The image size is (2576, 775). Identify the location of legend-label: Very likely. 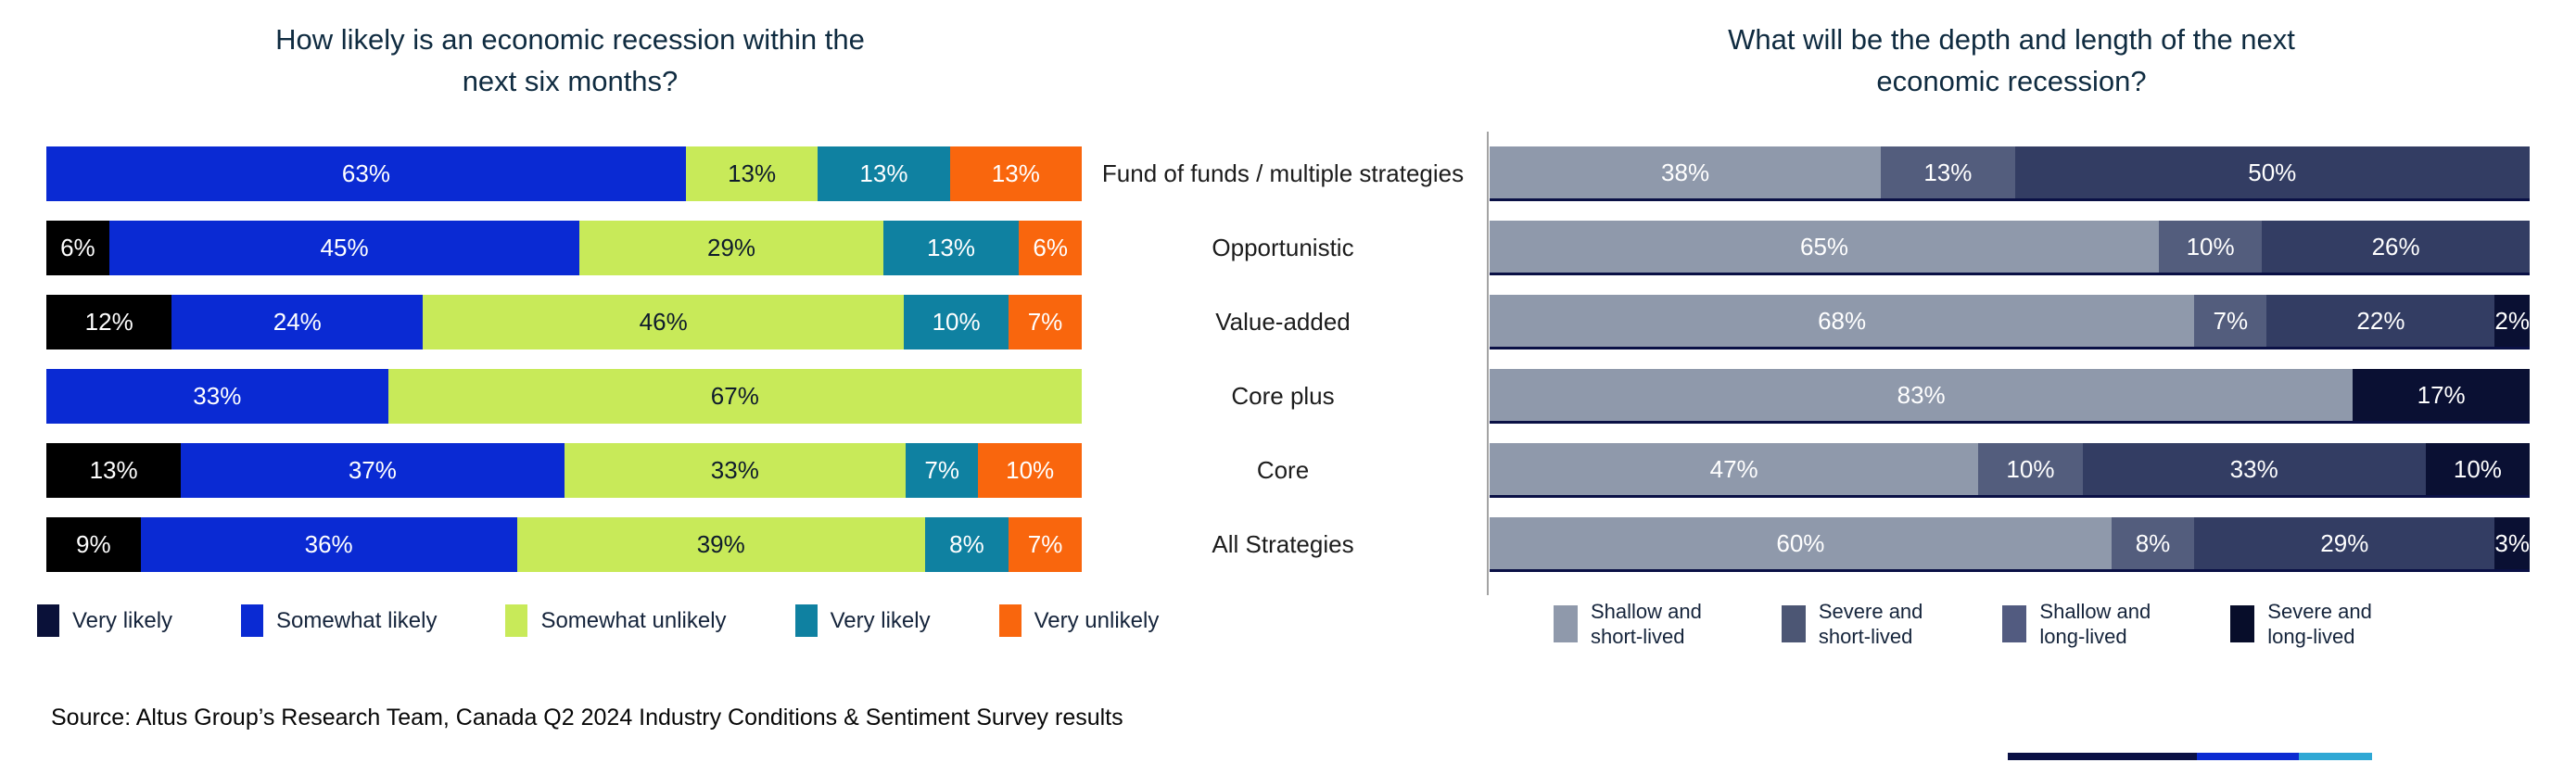
(880, 620).